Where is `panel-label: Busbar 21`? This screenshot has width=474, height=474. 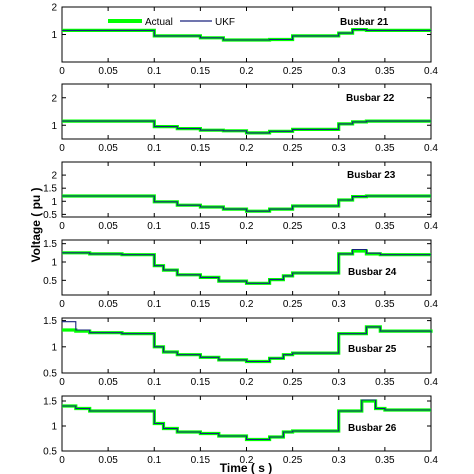 panel-label: Busbar 21 is located at coordinates (364, 22).